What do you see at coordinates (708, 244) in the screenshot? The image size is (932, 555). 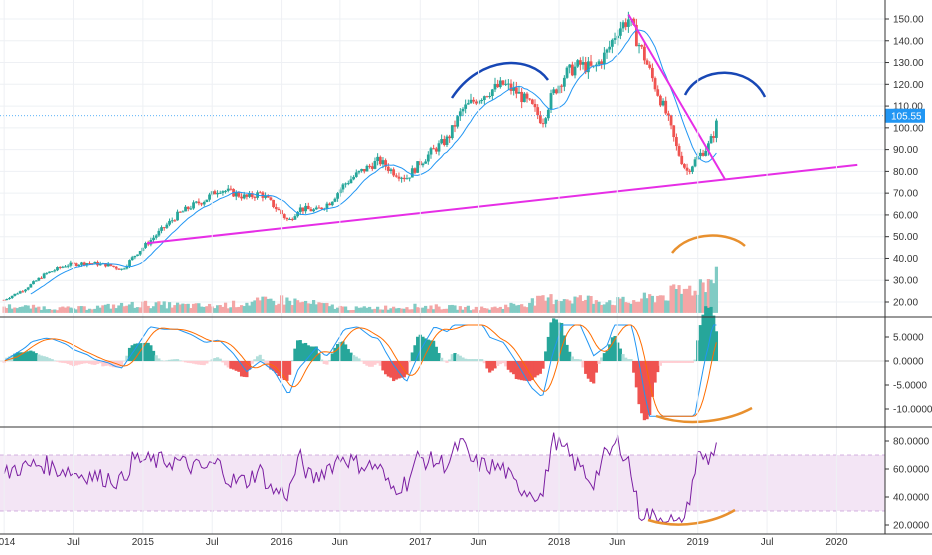 I see `volume-arc` at bounding box center [708, 244].